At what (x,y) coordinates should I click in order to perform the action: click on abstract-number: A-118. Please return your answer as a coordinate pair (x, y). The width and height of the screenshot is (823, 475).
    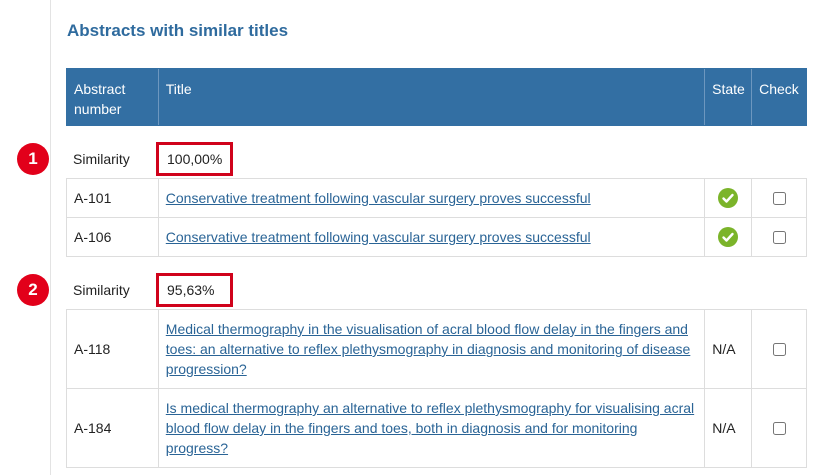
    Looking at the image, I should click on (92, 349).